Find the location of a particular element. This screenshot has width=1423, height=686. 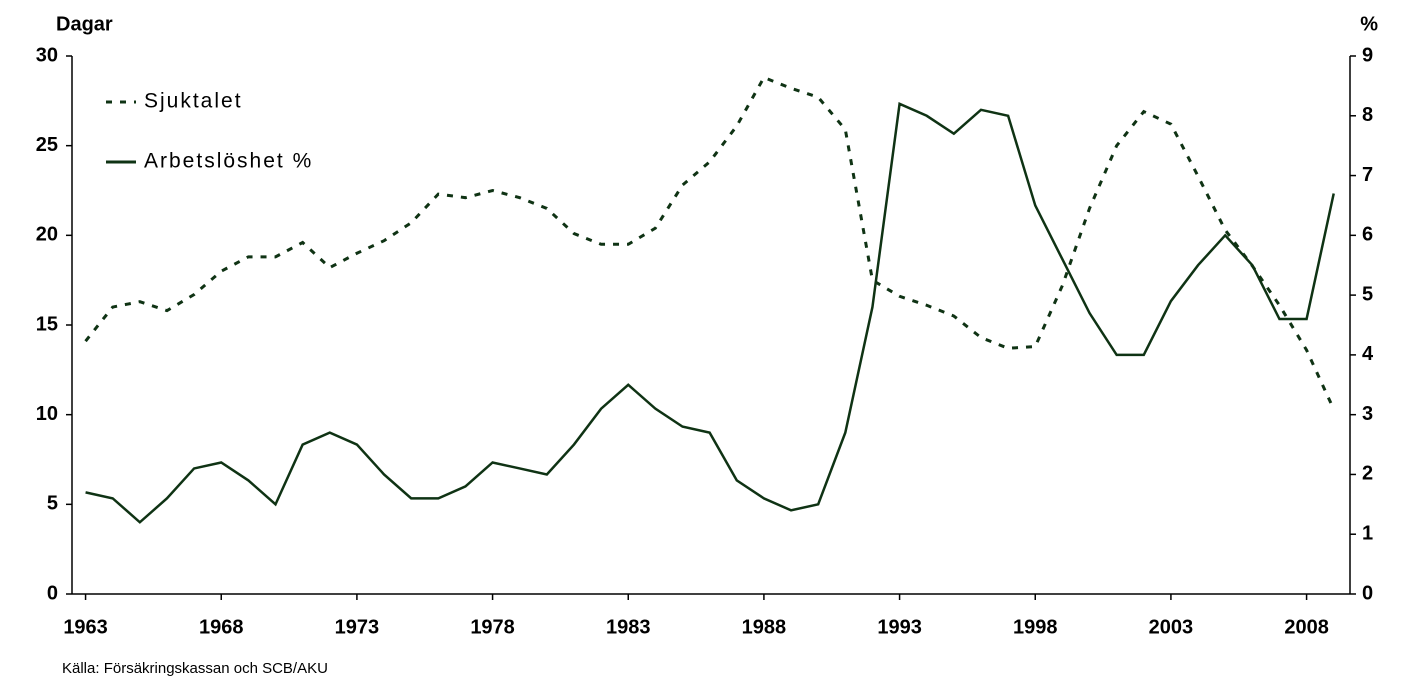

y2-axis-label: % is located at coordinates (1369, 24).